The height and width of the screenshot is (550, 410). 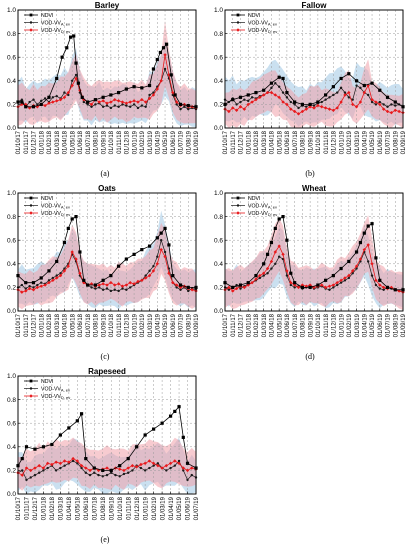 I want to click on x-tick-label: 01/04/19, so click(x=159, y=142).